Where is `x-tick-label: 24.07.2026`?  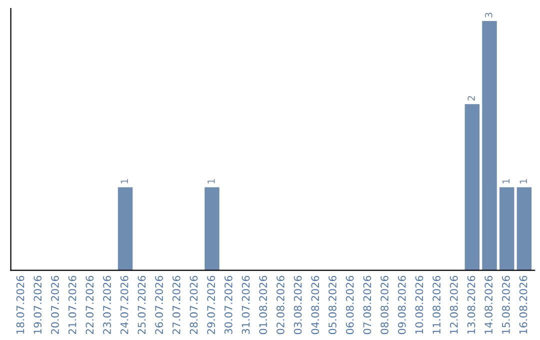 x-tick-label: 24.07.2026 is located at coordinates (124, 305).